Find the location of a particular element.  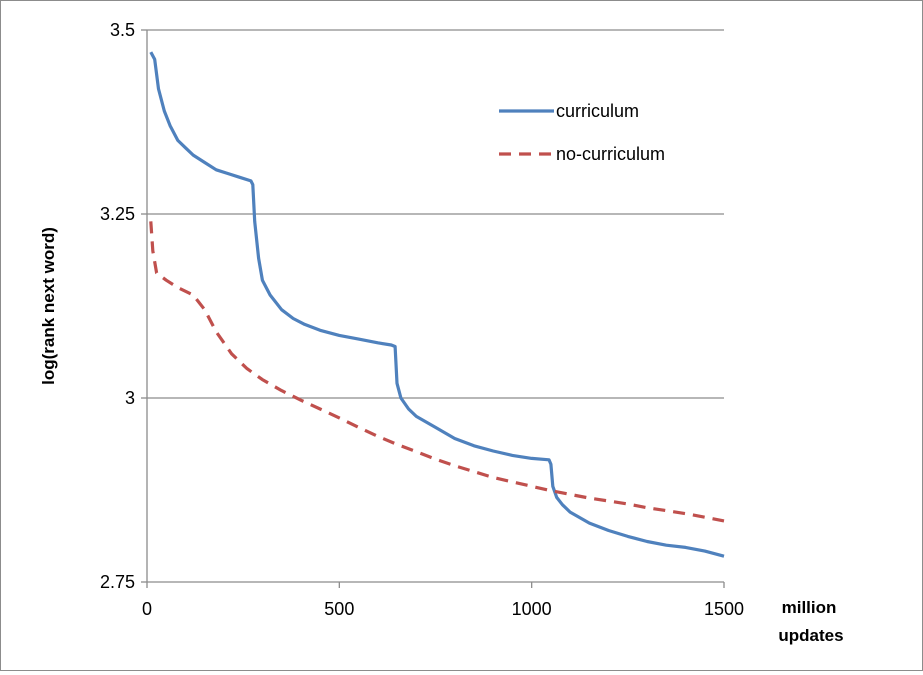

y-tick-label: 3.5 is located at coordinates (122, 30).